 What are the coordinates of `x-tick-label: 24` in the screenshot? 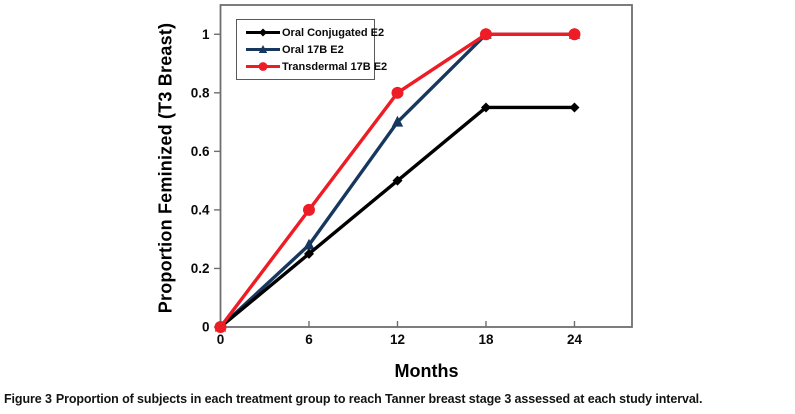 It's located at (575, 339).